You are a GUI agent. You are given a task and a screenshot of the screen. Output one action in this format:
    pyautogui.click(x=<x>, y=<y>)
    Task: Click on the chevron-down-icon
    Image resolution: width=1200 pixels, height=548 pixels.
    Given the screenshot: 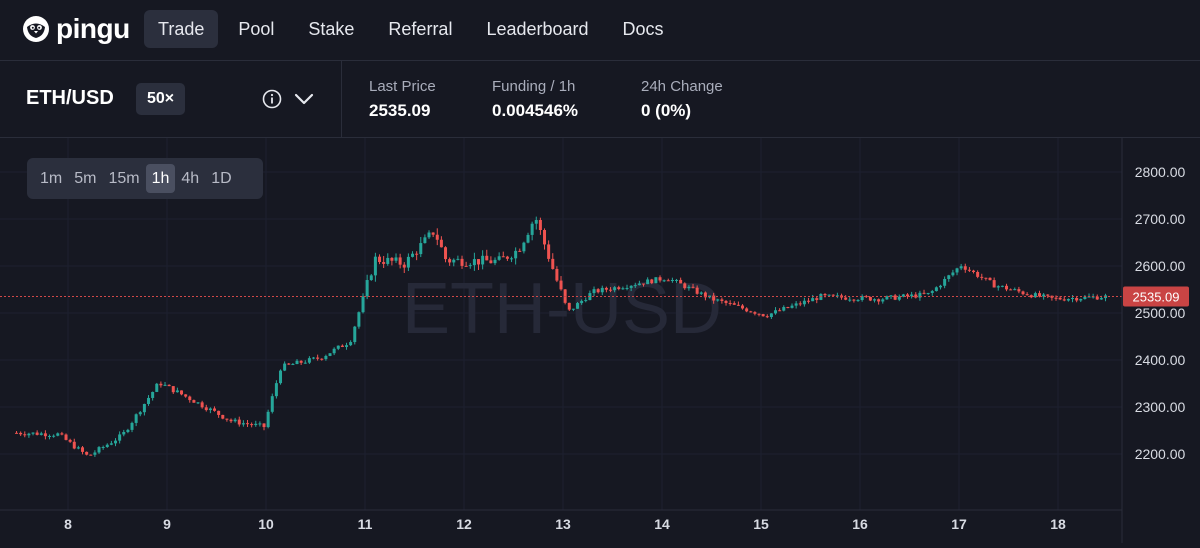 What is the action you would take?
    pyautogui.click(x=304, y=99)
    